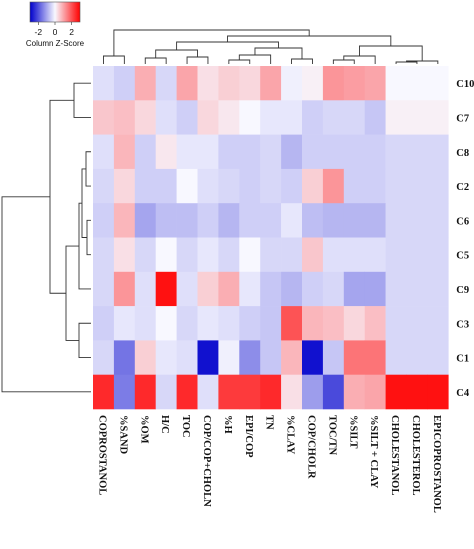 The width and height of the screenshot is (474, 549). What do you see at coordinates (394, 455) in the screenshot?
I see `column-label: CHOLESTANOL` at bounding box center [394, 455].